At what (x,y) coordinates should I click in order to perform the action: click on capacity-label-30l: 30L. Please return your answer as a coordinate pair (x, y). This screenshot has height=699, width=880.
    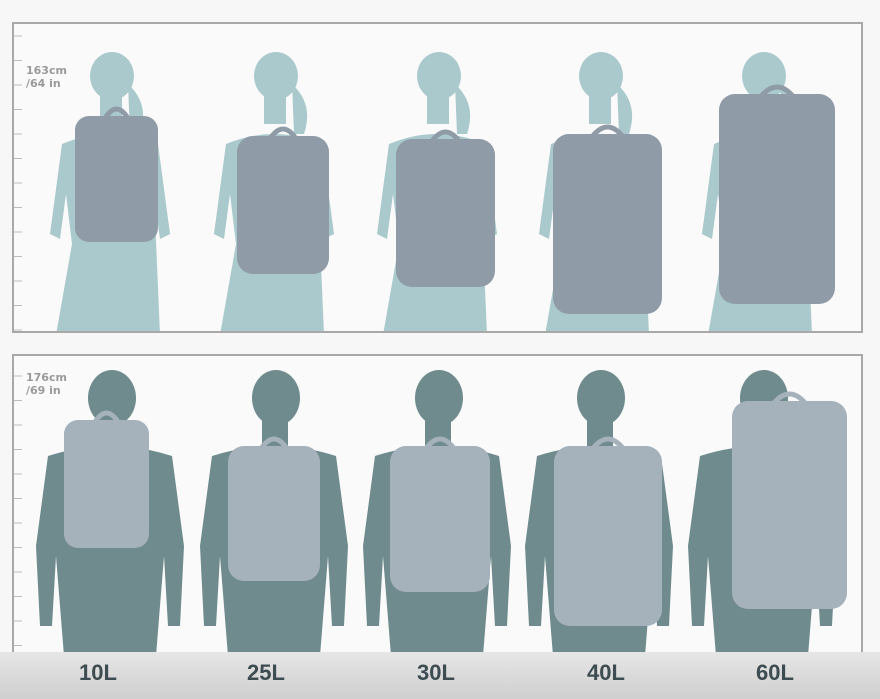
    Looking at the image, I should click on (436, 672).